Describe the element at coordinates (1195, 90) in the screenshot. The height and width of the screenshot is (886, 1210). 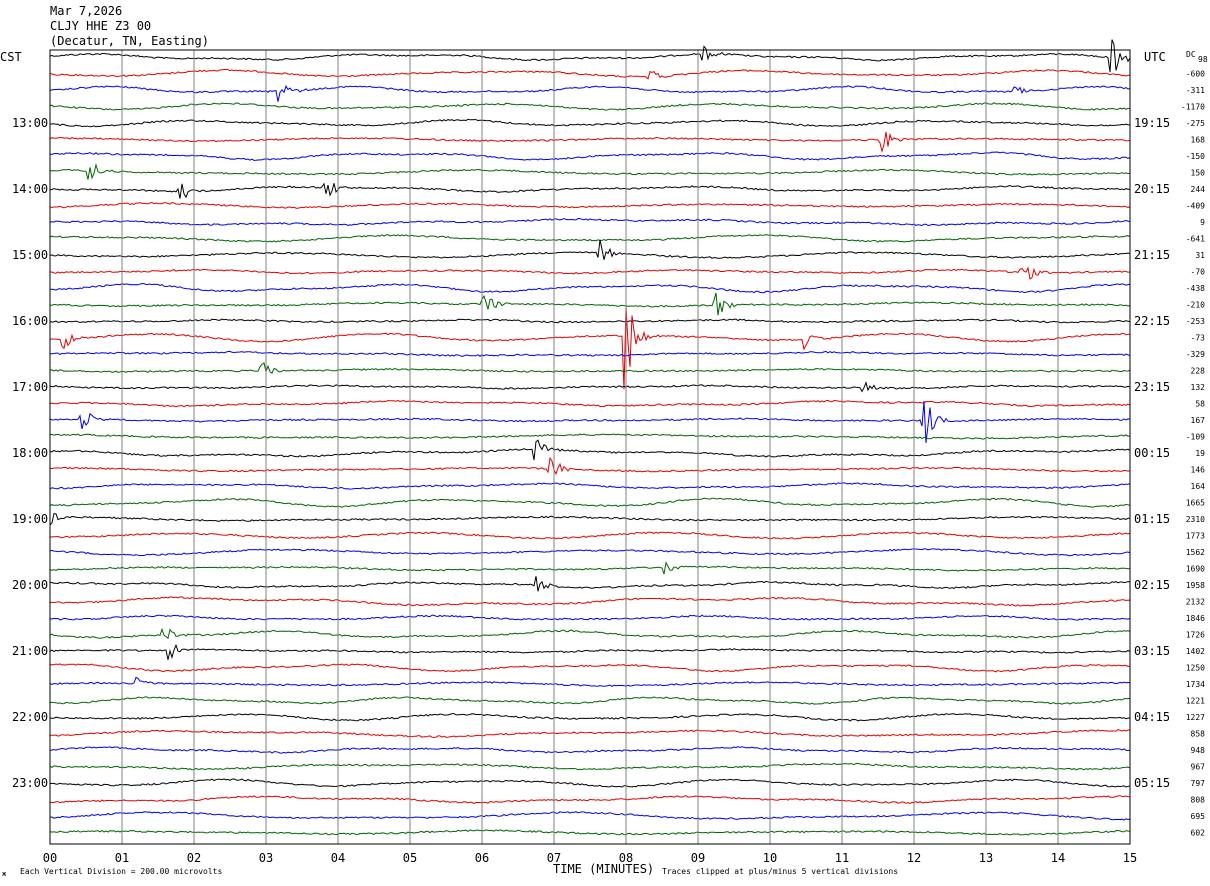
I see `dc-offset-value: -311` at that location.